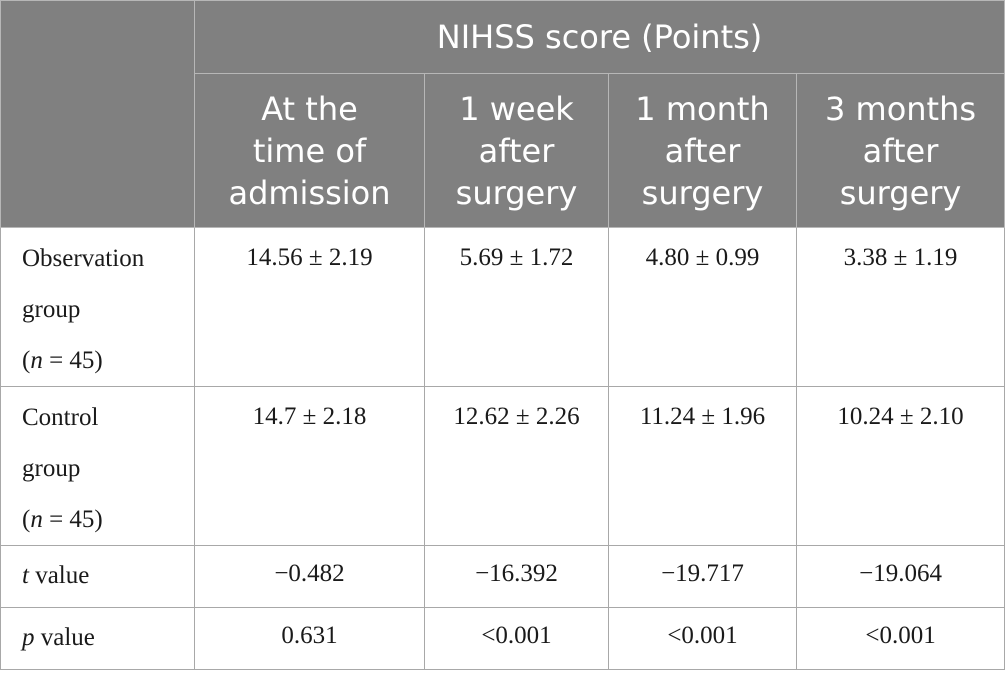 The width and height of the screenshot is (1005, 689). Describe the element at coordinates (900, 307) in the screenshot. I see `table-cell: 3.38 ± 1.19` at that location.